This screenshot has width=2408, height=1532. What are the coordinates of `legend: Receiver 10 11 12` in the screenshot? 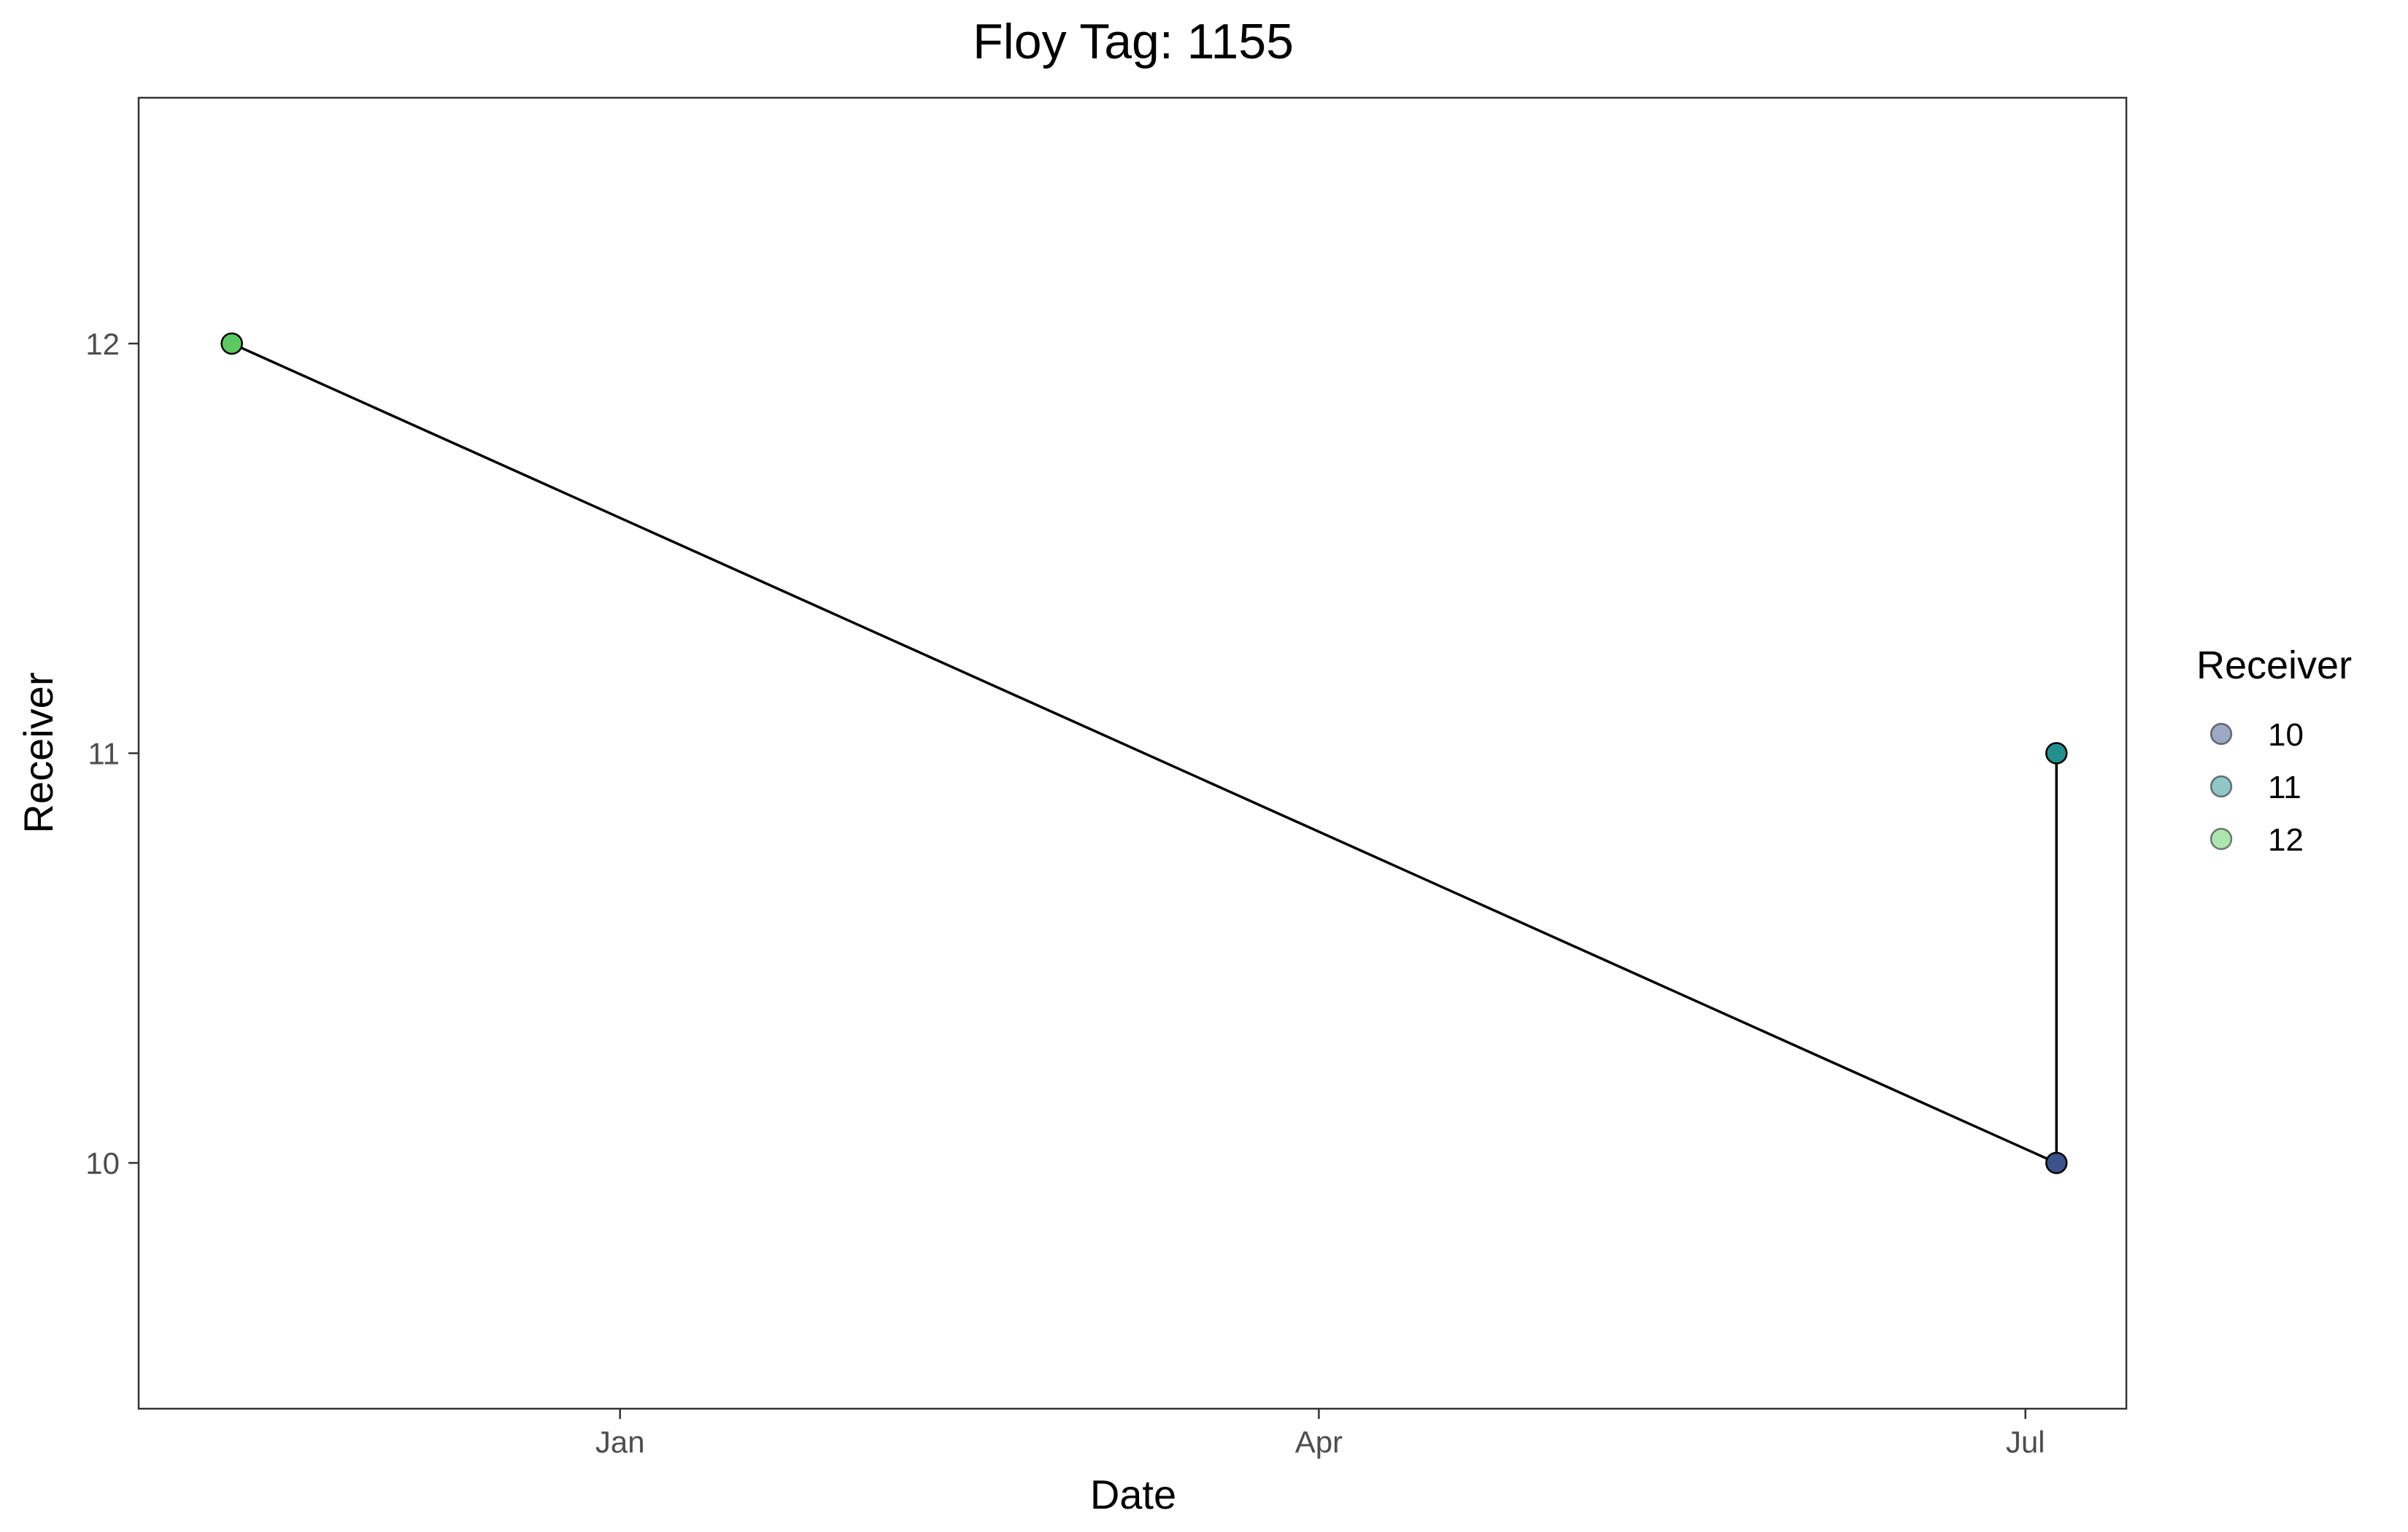 It's located at (2274, 751).